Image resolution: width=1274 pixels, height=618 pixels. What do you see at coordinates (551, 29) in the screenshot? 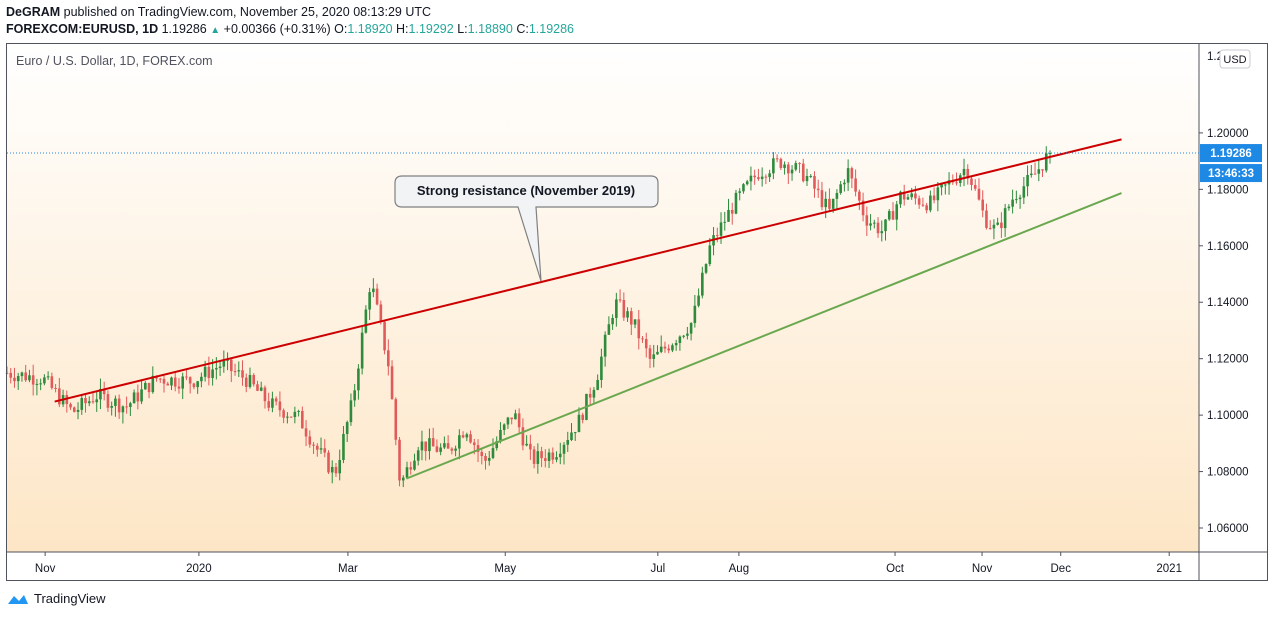
I see `close-value: 1.19286` at bounding box center [551, 29].